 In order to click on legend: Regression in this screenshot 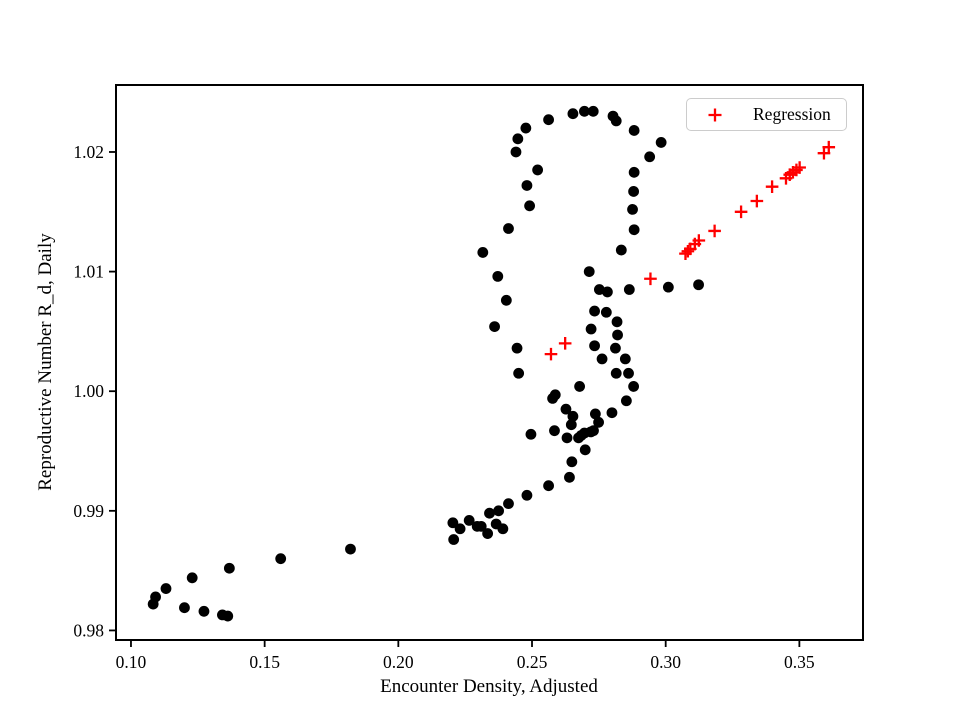, I will do `click(766, 114)`.